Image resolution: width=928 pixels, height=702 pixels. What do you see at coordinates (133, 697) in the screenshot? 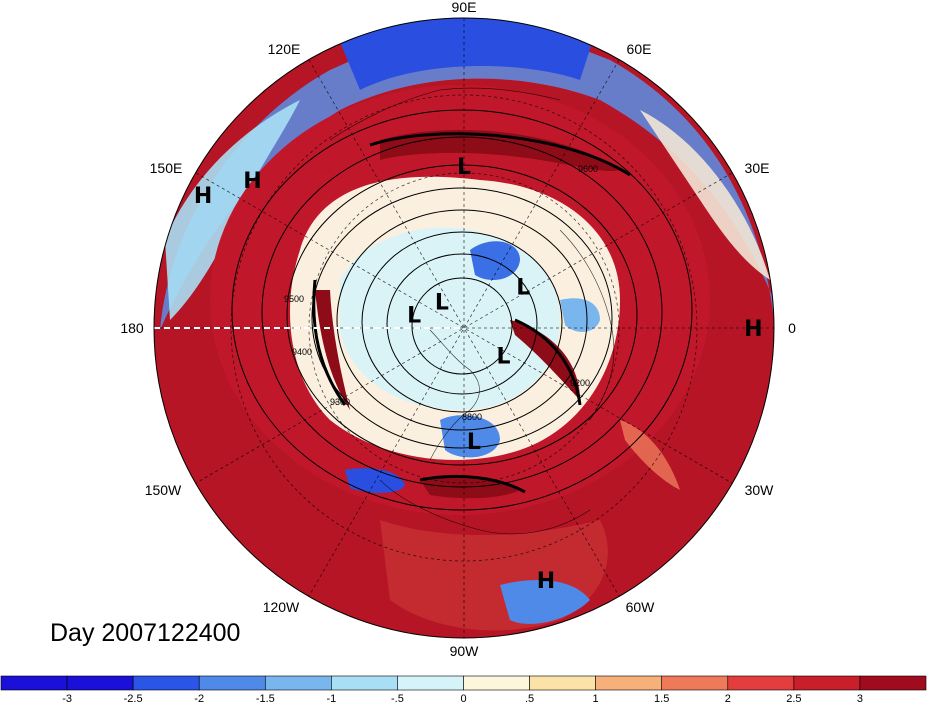
I see `colorbar-tick-1: -2.5` at bounding box center [133, 697].